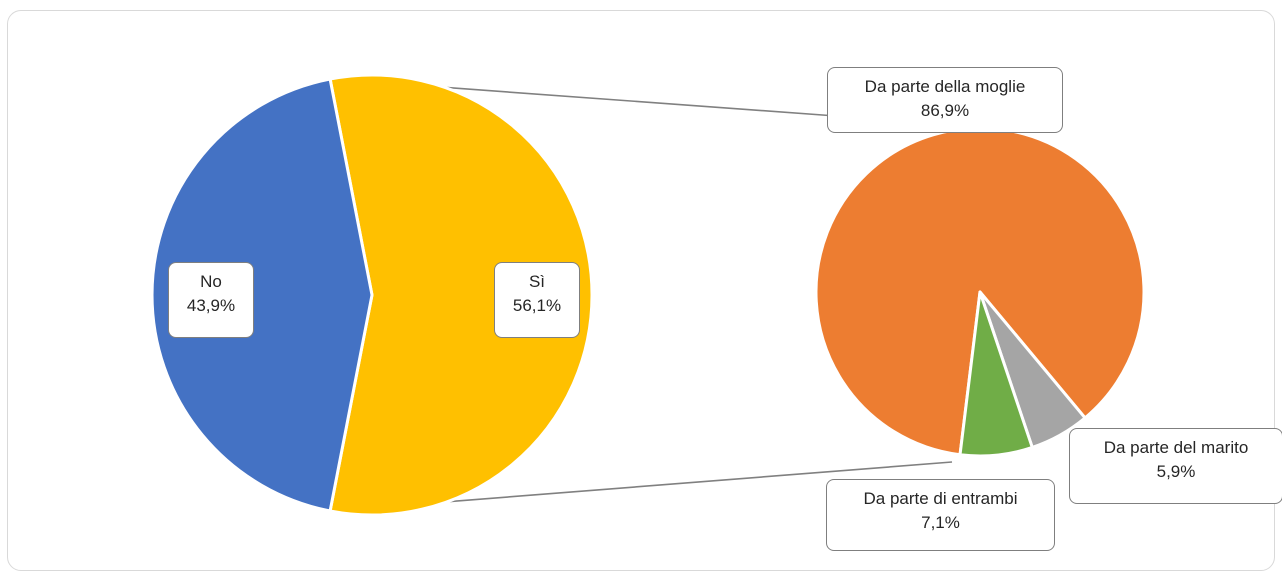  What do you see at coordinates (996, 374) in the screenshot?
I see `pie-slice-da-parte-di-entrambi` at bounding box center [996, 374].